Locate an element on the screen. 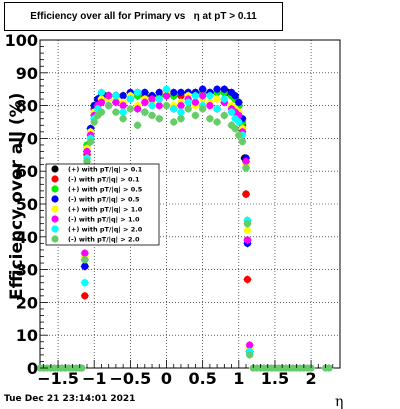 This screenshot has height=409, width=400. y-tick-label: 60 is located at coordinates (27, 171).